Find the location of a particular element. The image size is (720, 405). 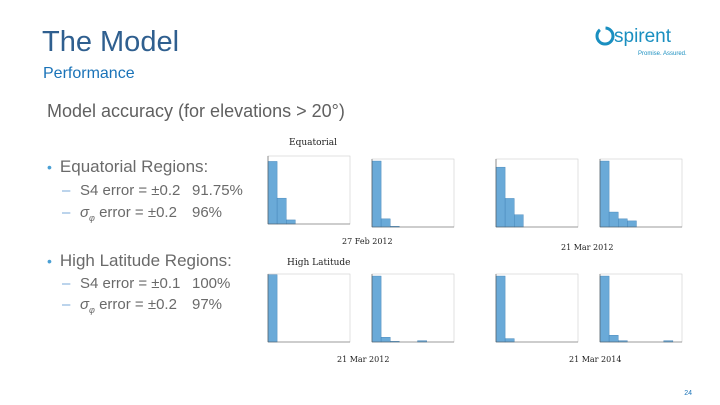

metric-value: 100% is located at coordinates (211, 283).